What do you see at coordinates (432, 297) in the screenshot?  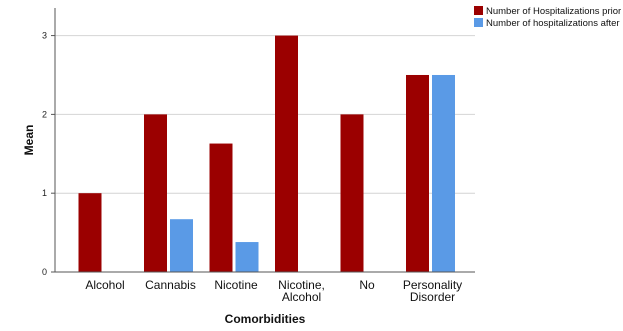 I see `x-tick-label: Disorder` at bounding box center [432, 297].